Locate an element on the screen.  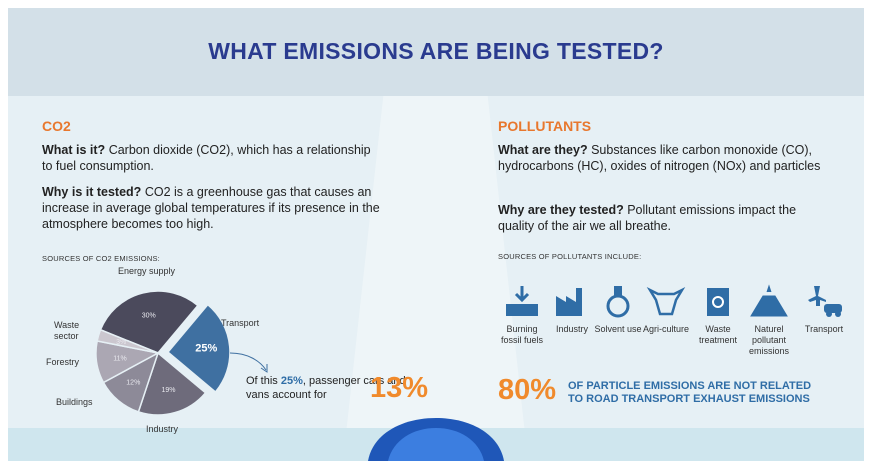
title: WHAT EMISSIONS ARE BEING TESTED? is located at coordinates (436, 51).